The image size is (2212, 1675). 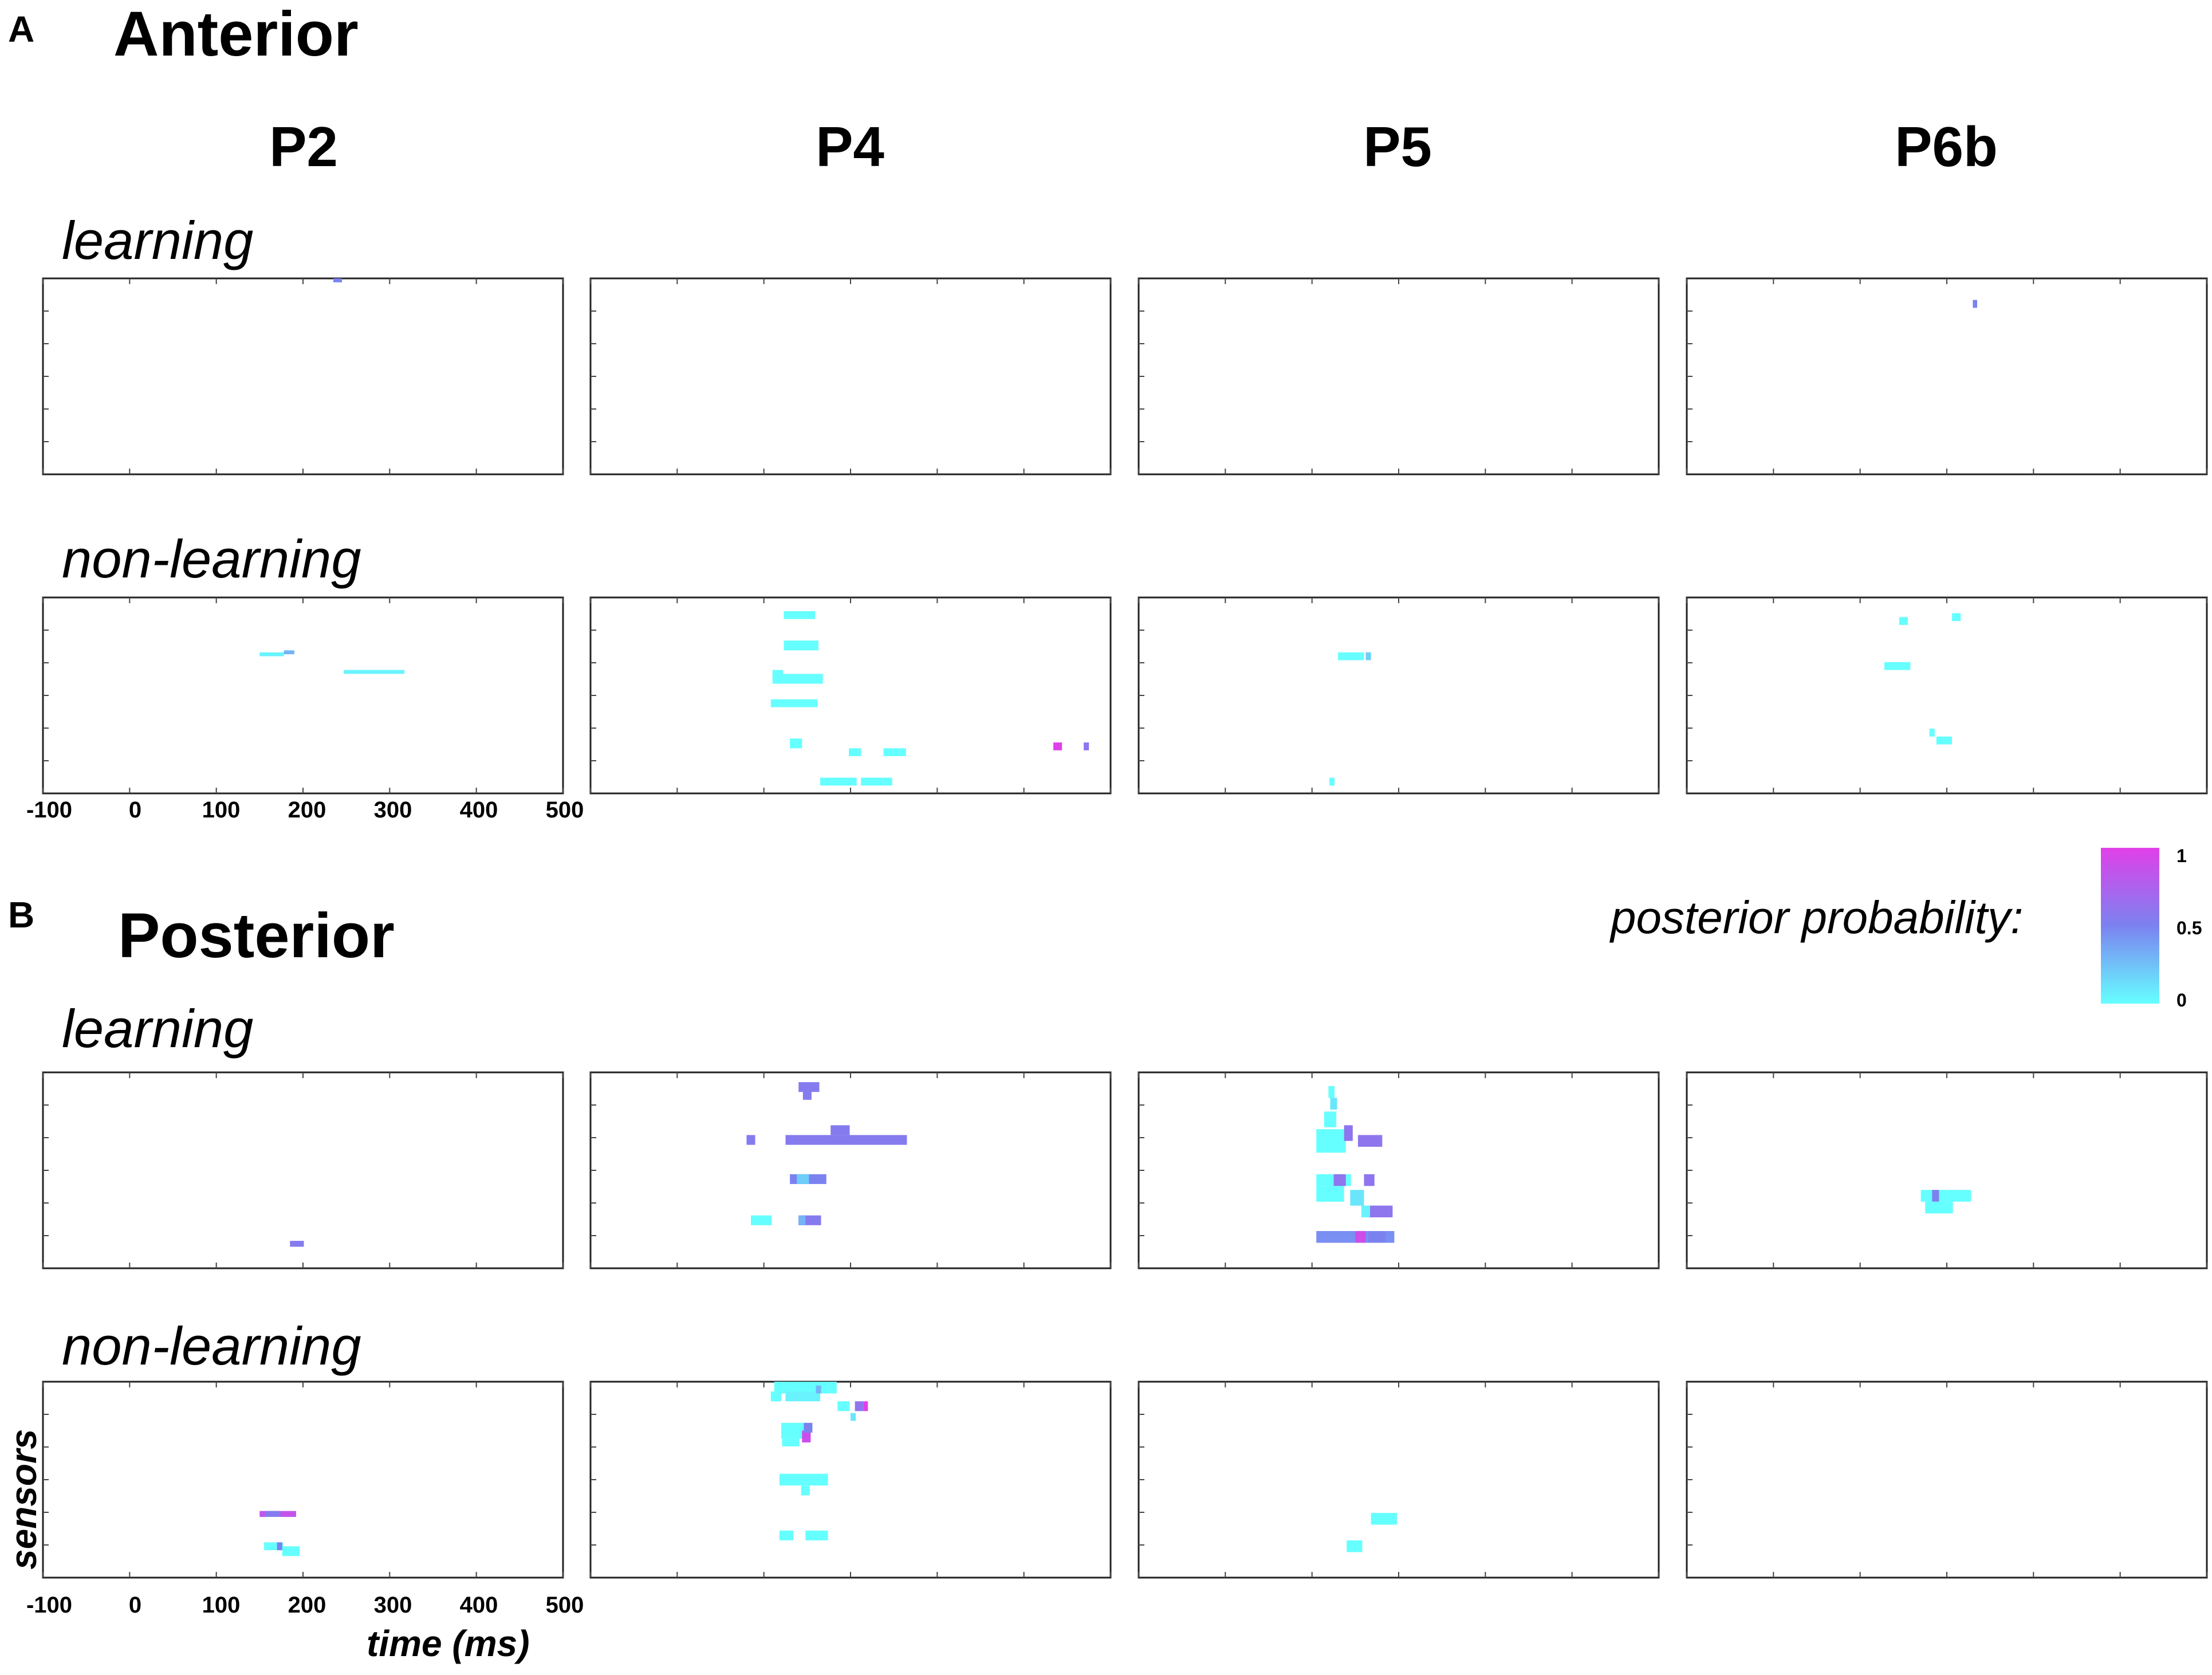 What do you see at coordinates (479, 810) in the screenshot?
I see `anterior-x-tick: 400` at bounding box center [479, 810].